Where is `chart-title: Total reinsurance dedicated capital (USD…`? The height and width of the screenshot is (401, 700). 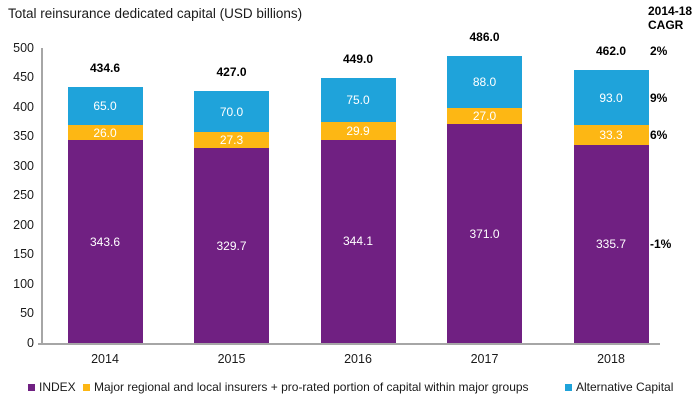 chart-title: Total reinsurance dedicated capital (USD… is located at coordinates (155, 13).